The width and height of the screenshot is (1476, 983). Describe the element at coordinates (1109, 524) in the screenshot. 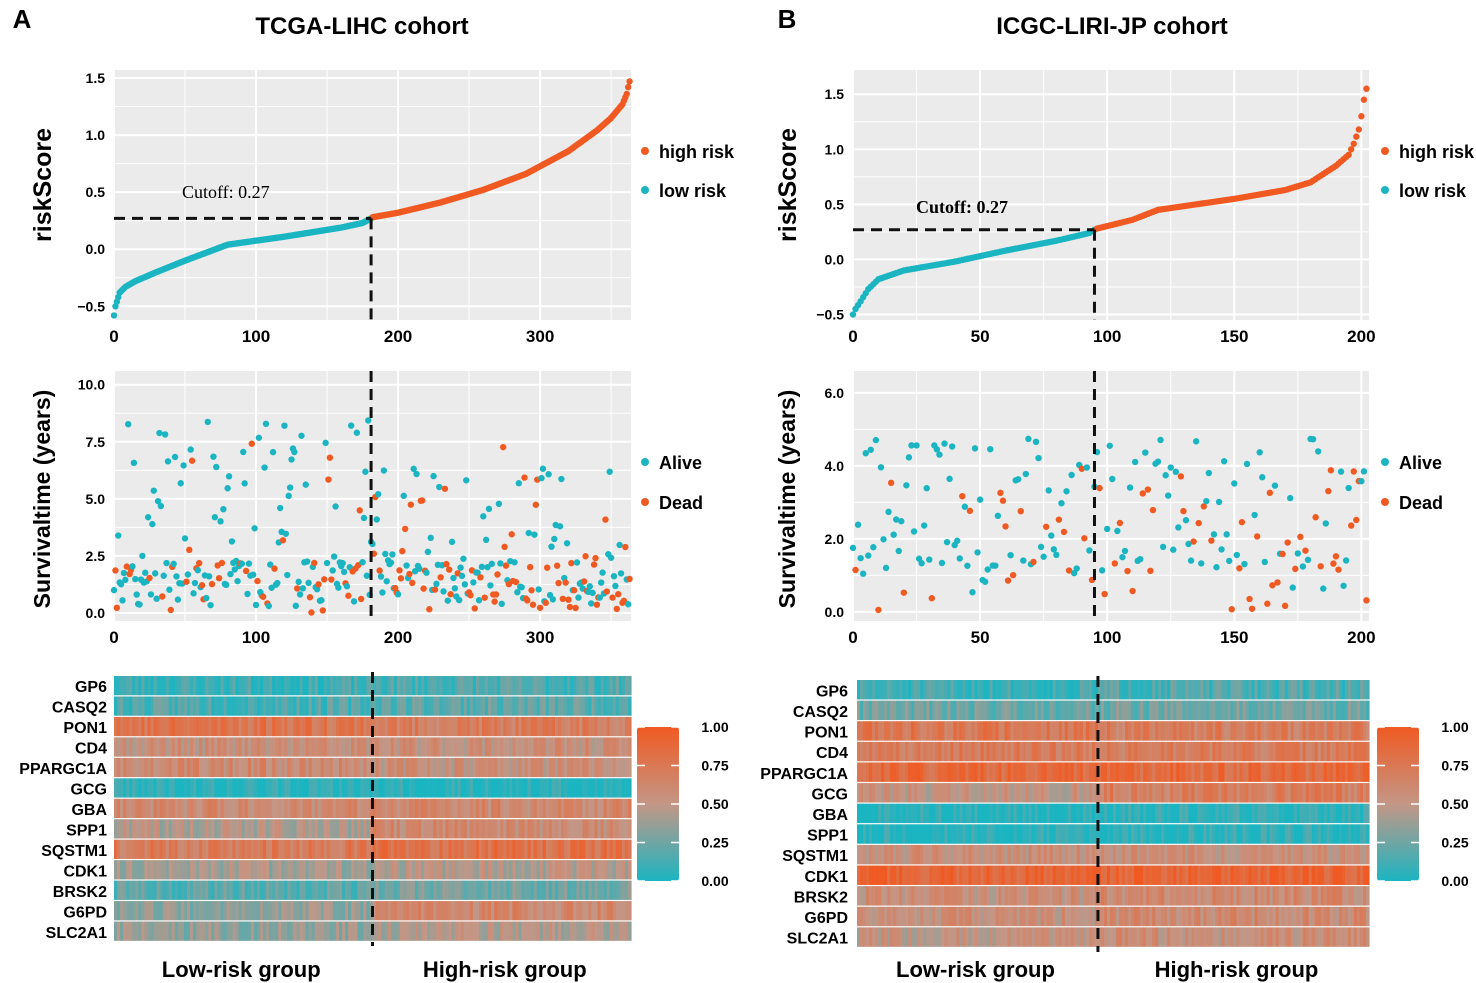

I see `survival-points` at that location.